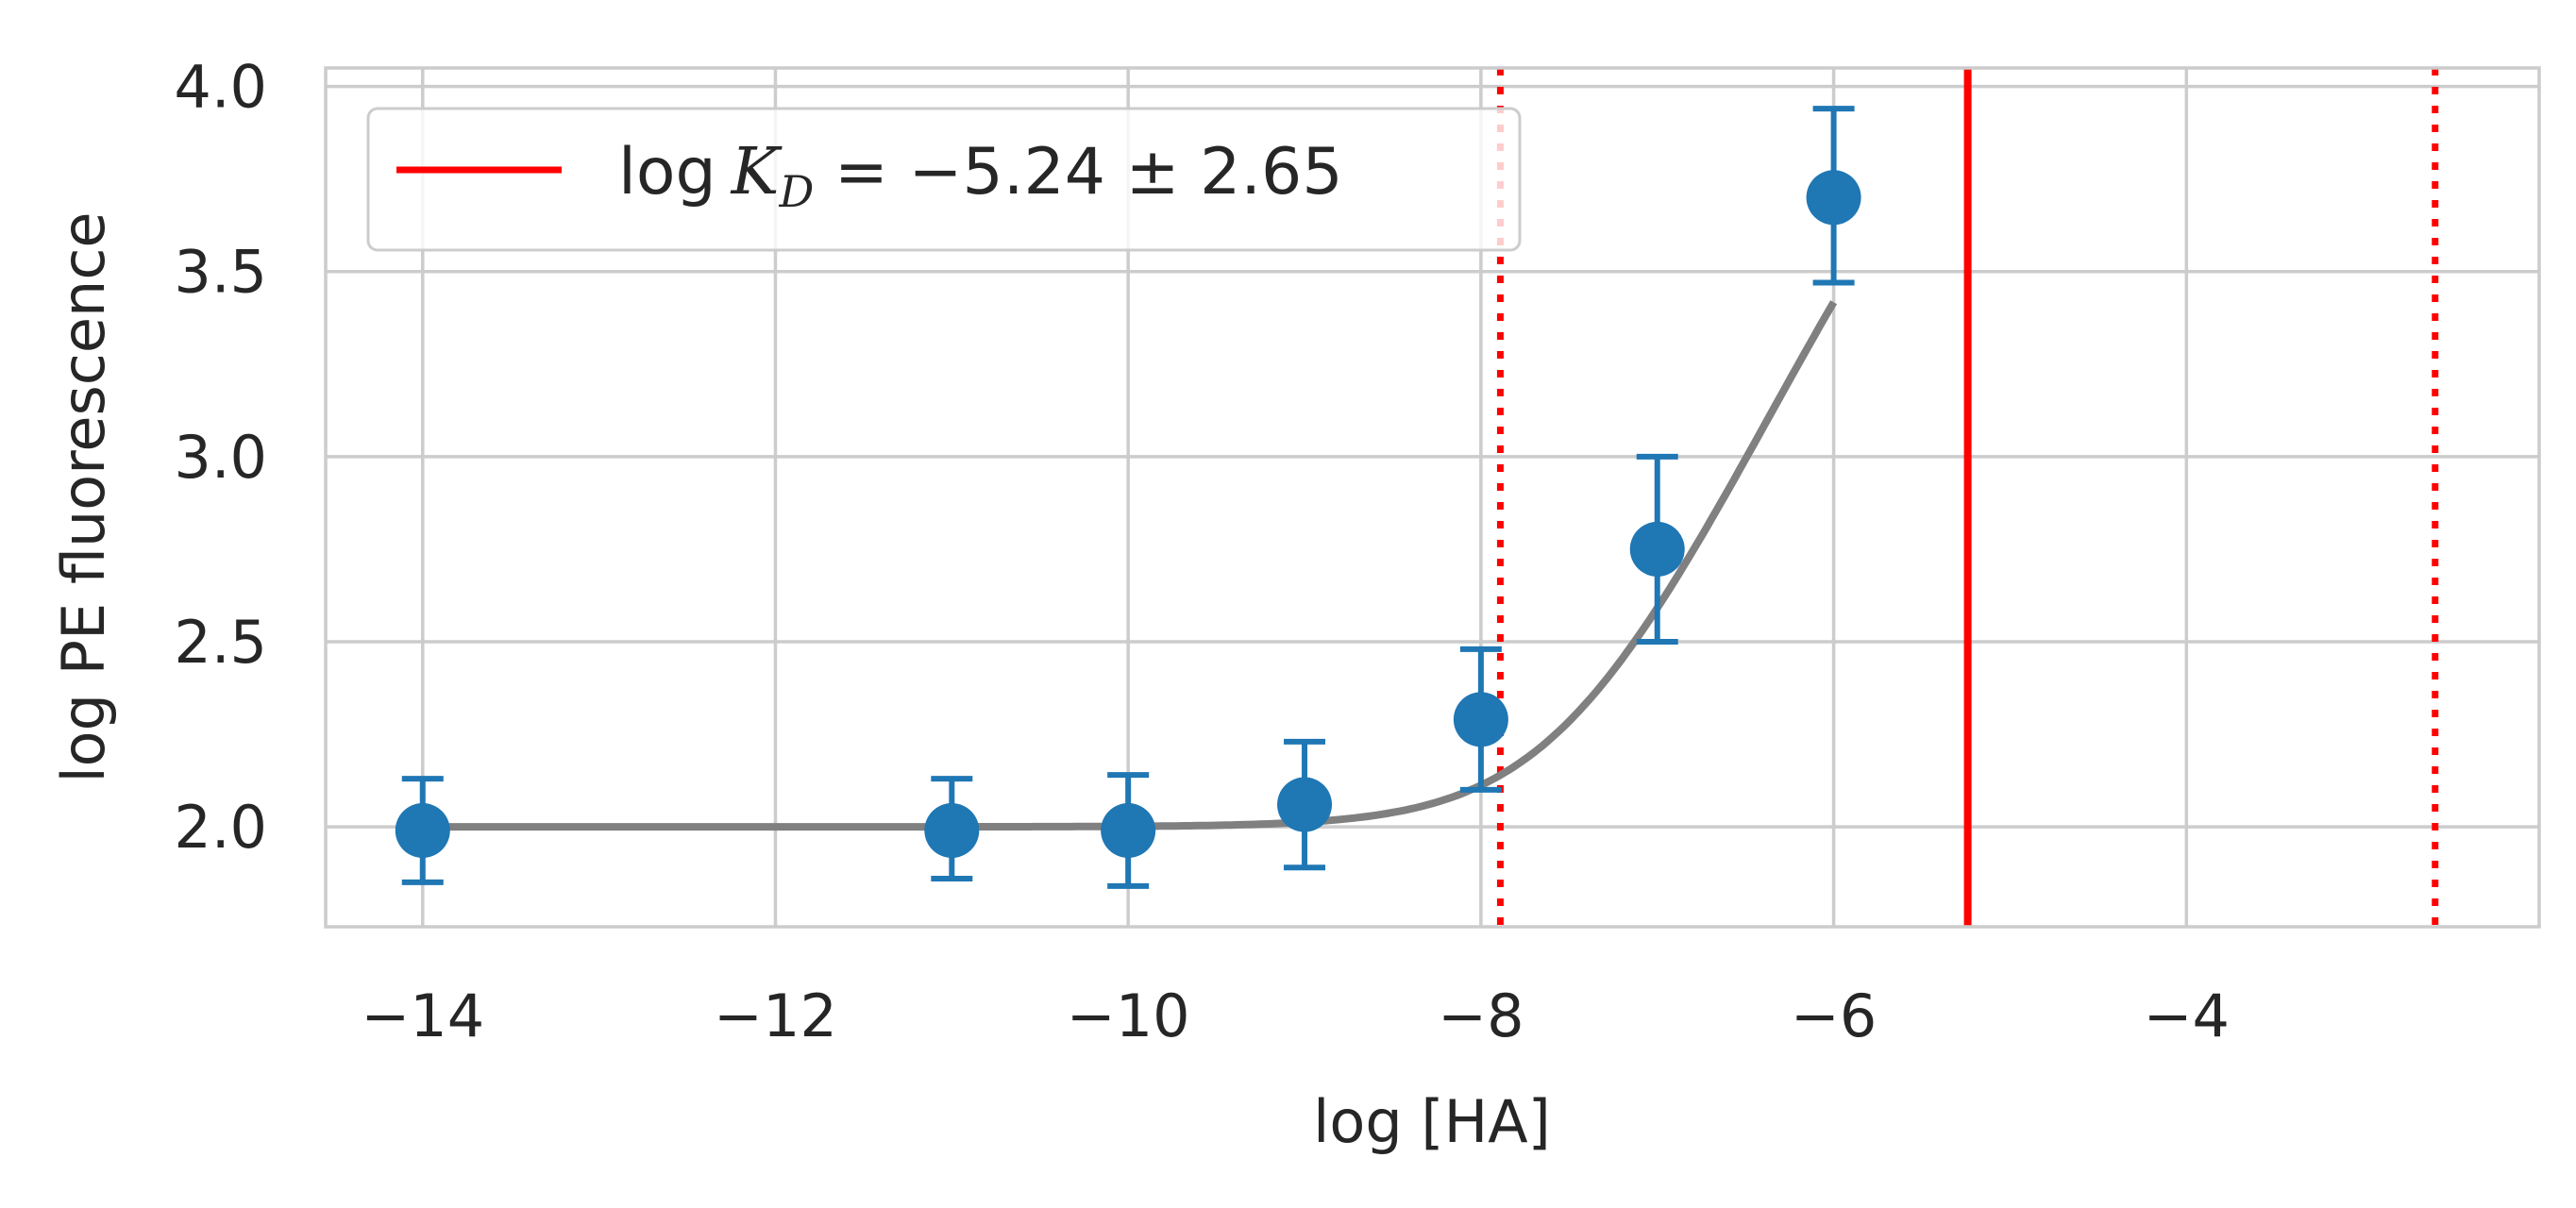 The image size is (2576, 1208). Describe the element at coordinates (1834, 1016) in the screenshot. I see `x-tick-label-4: −6` at that location.